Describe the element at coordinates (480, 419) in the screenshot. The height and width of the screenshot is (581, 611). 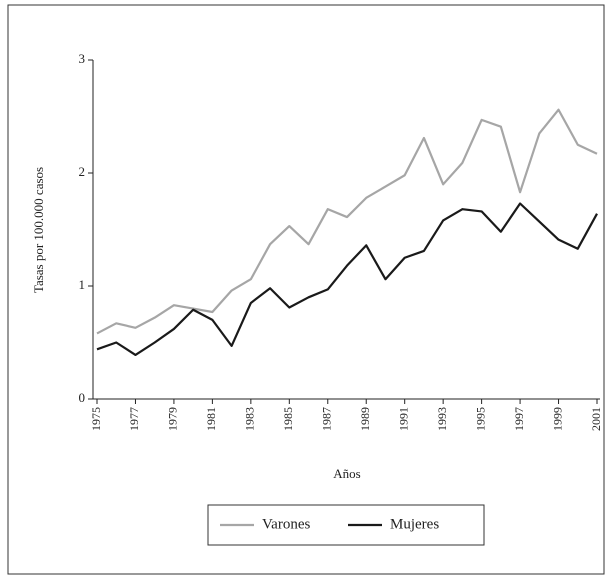
I see `x-tick-label: 1995` at that location.